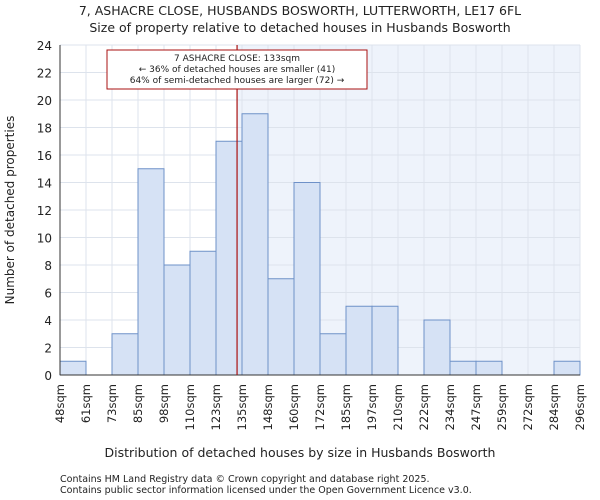 The width and height of the screenshot is (600, 500). I want to click on y-tick-label: 22, so click(44, 74).